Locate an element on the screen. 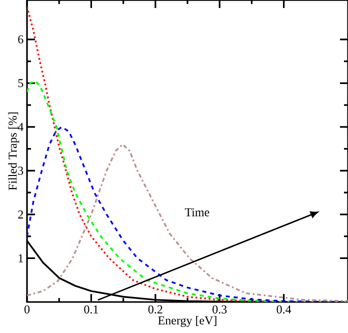  y-tick-label: 1 is located at coordinates (20, 258).